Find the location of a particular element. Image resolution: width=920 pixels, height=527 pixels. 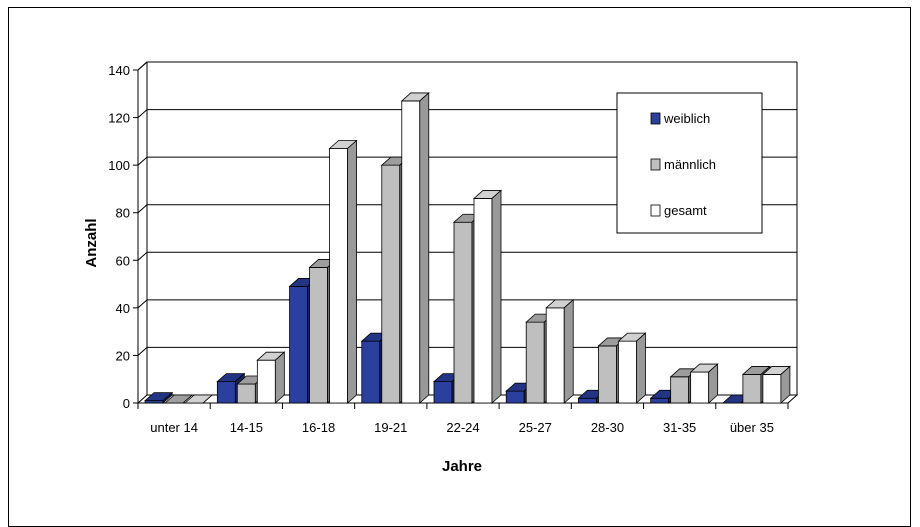

y-tick-label: 100 is located at coordinates (119, 165).